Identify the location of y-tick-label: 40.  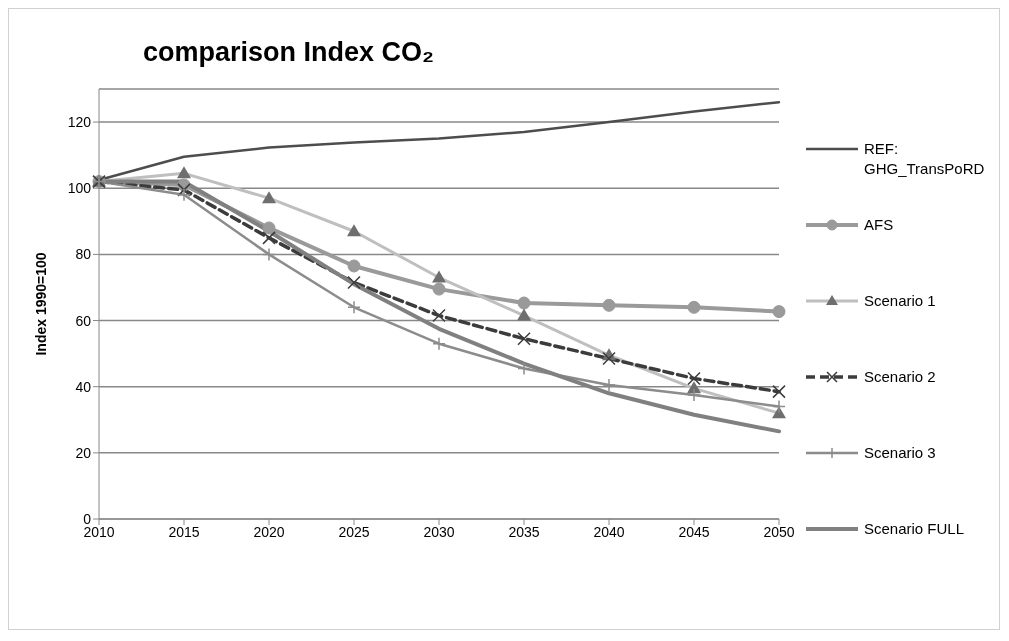
(83, 386).